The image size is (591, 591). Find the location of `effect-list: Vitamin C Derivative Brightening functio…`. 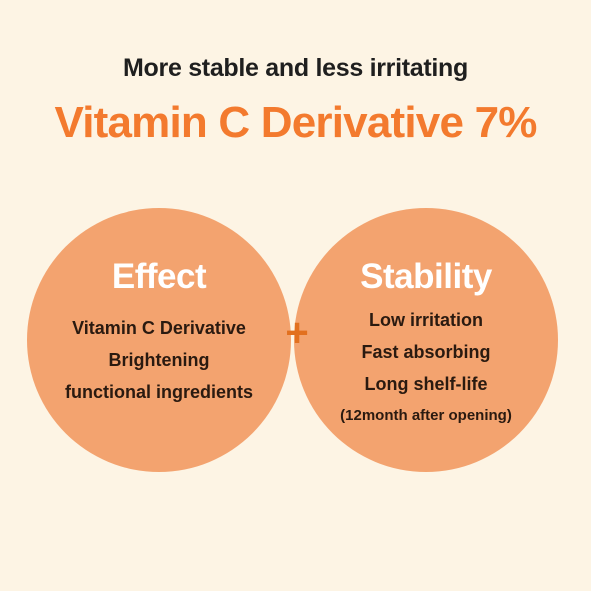

effect-list: Vitamin C Derivative Brightening functio… is located at coordinates (159, 360).